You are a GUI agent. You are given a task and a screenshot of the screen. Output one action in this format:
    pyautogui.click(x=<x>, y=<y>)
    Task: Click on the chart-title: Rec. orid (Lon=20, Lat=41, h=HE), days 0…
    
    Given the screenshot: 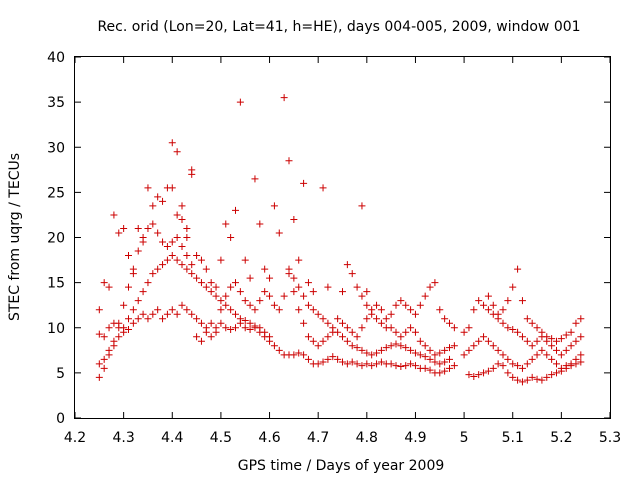 What is the action you would take?
    pyautogui.click(x=338, y=27)
    